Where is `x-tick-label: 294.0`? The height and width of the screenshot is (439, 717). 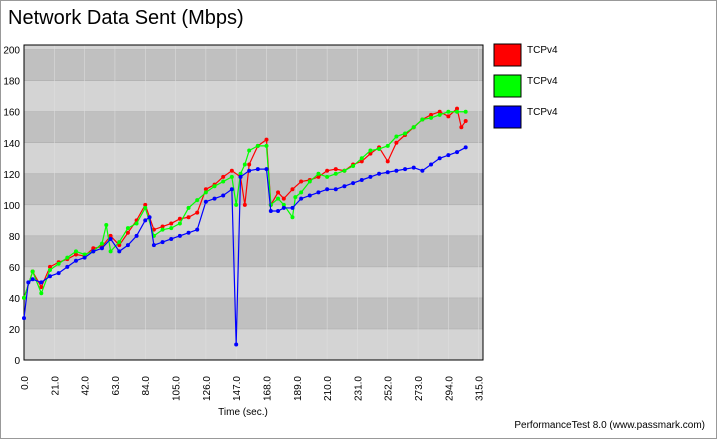 x-tick-label: 294.0 is located at coordinates (449, 388).